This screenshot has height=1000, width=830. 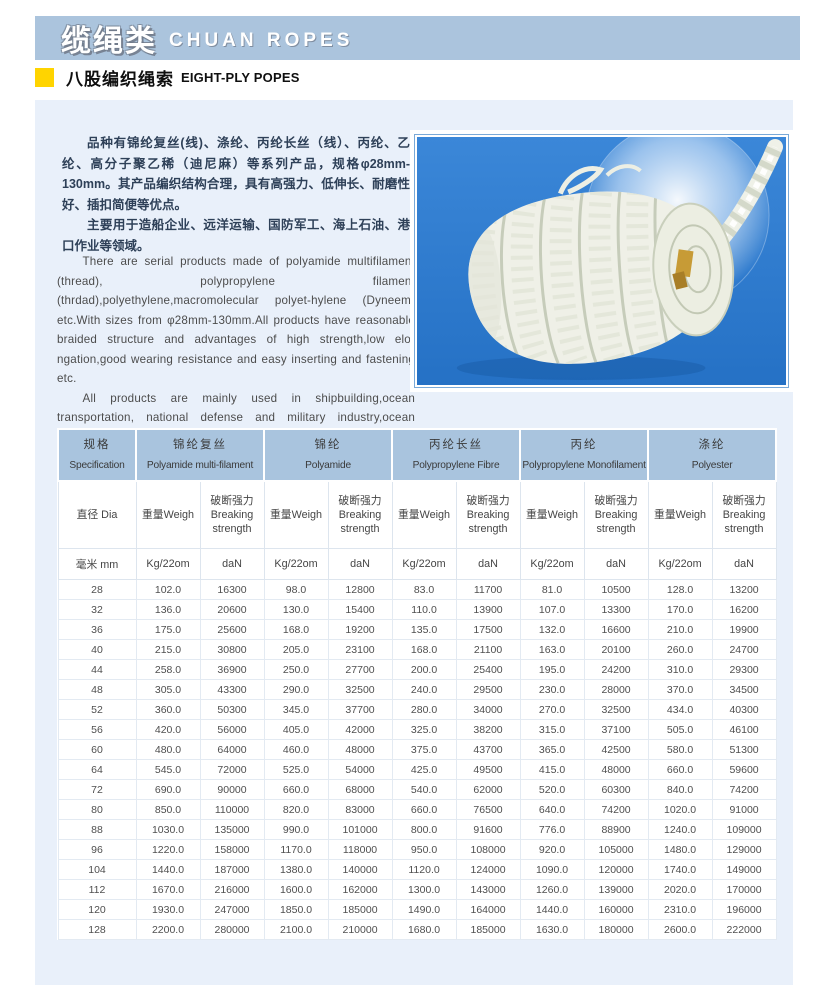 I want to click on cell-value: 29500, so click(x=488, y=689).